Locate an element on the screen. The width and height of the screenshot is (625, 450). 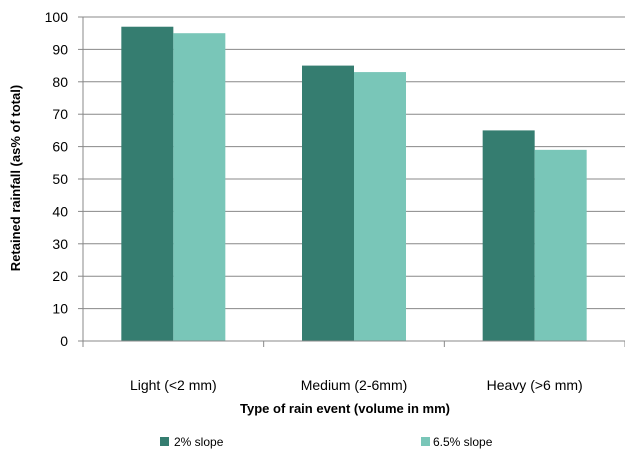
y-tick-label-50: 50 is located at coordinates (60, 179).